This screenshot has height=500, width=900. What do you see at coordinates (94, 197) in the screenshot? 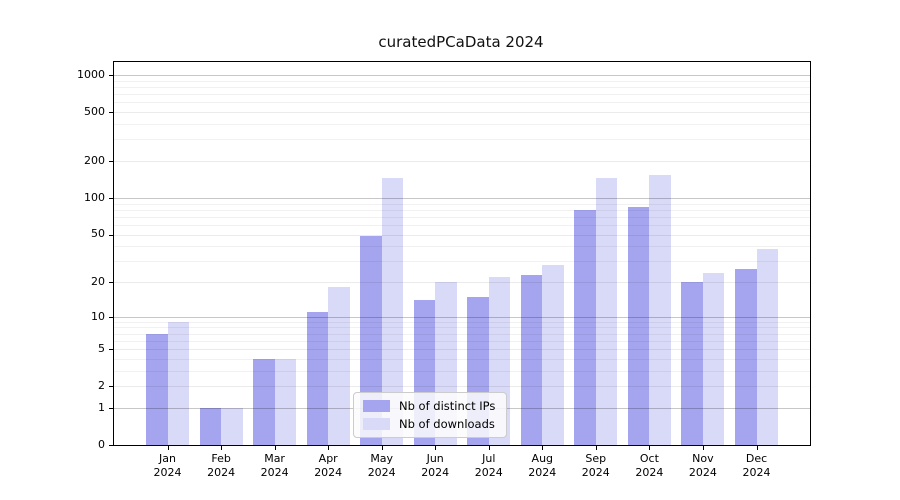
I see `y-tick-label-100: 100` at bounding box center [94, 197].